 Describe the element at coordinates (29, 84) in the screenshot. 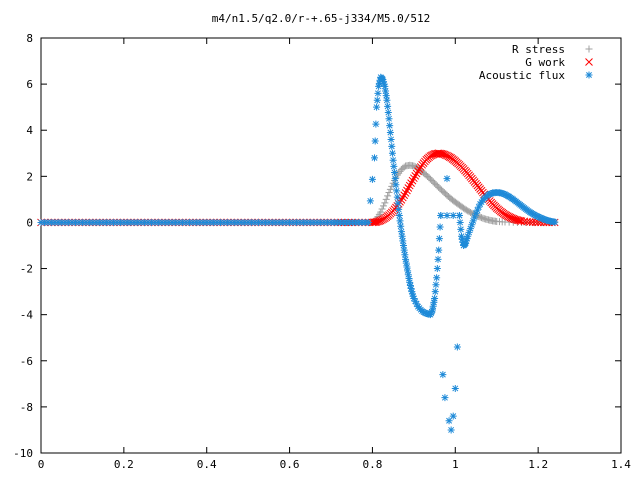

I see `y-tick-label: 6` at that location.